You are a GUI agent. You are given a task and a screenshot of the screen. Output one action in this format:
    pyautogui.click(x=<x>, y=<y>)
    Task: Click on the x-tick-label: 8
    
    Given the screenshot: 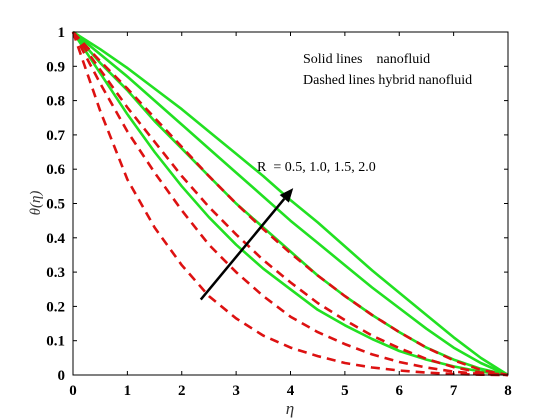 What is the action you would take?
    pyautogui.click(x=508, y=391)
    